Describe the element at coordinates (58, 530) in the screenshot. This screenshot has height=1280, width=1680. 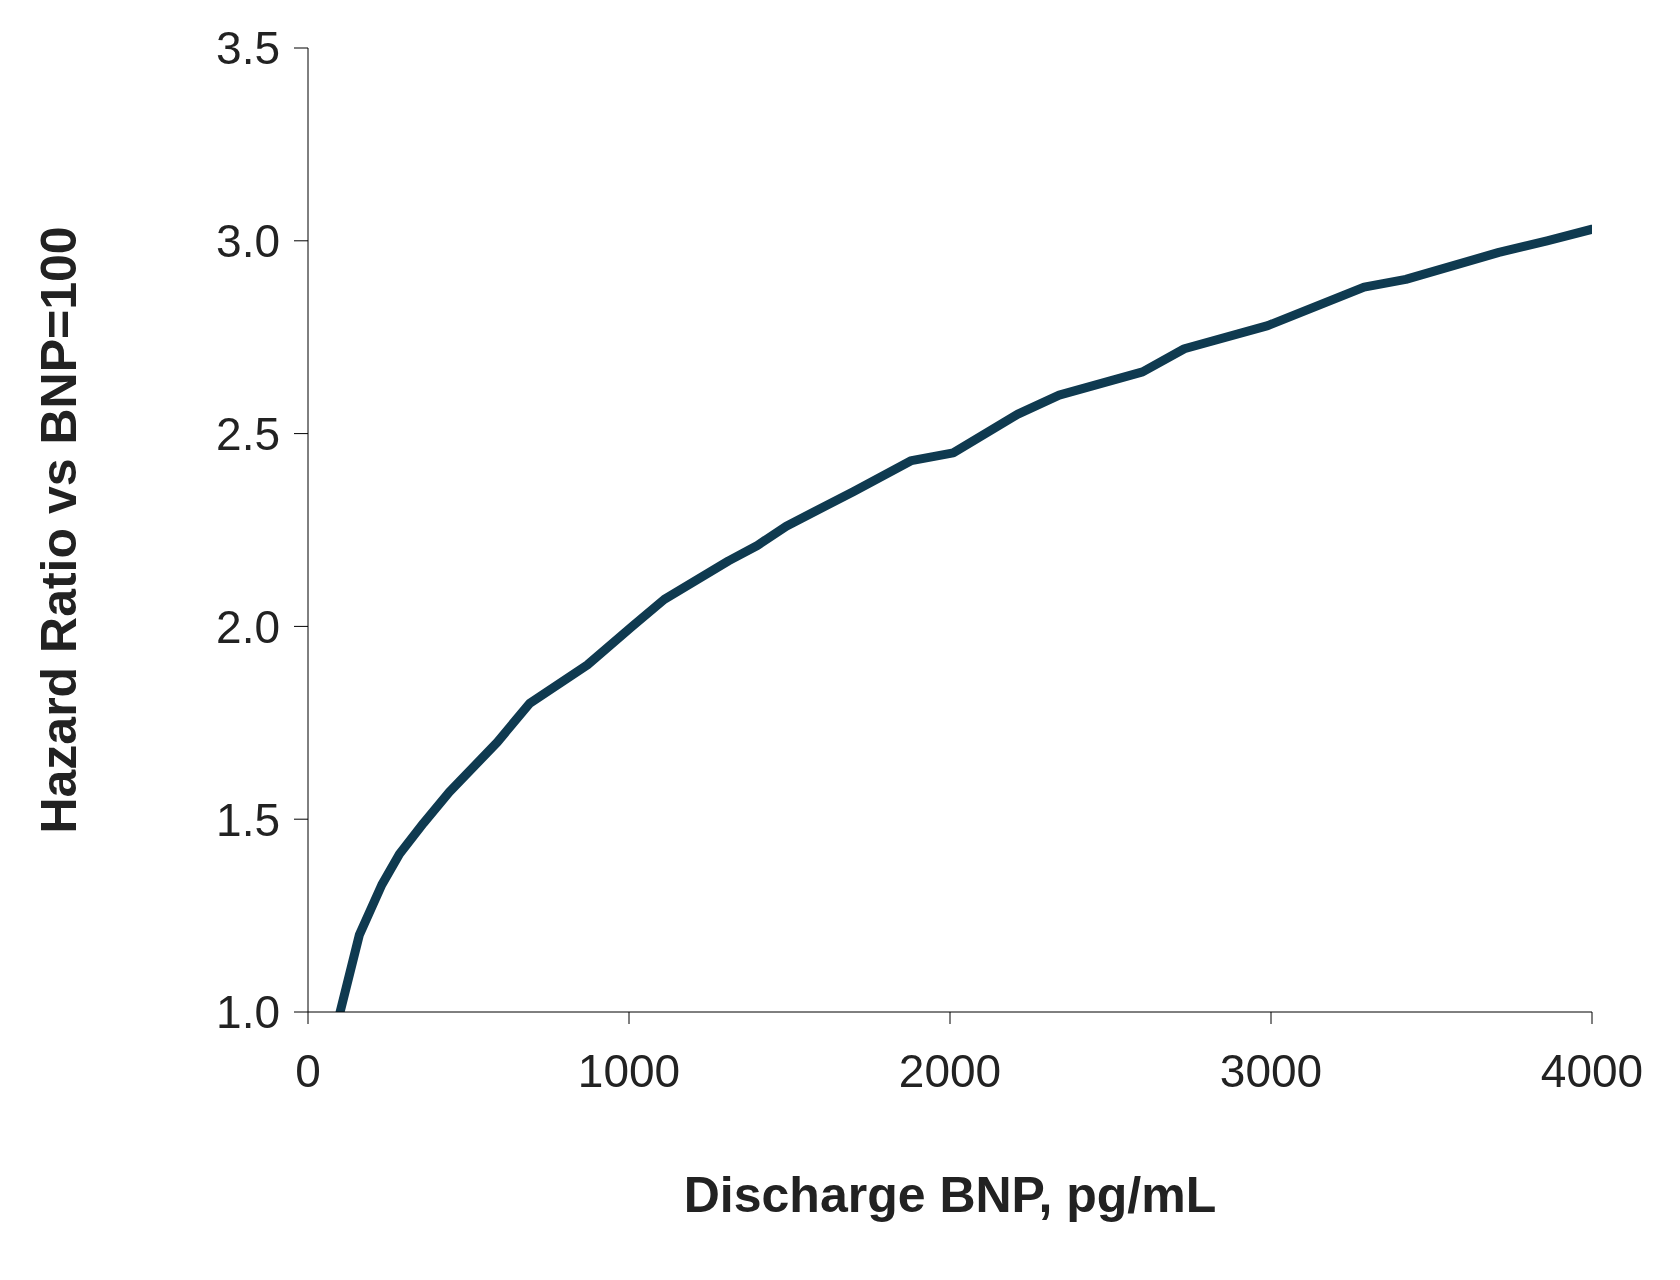
I see `y-axis-title: Hazard Ratio vs BNP=100` at that location.